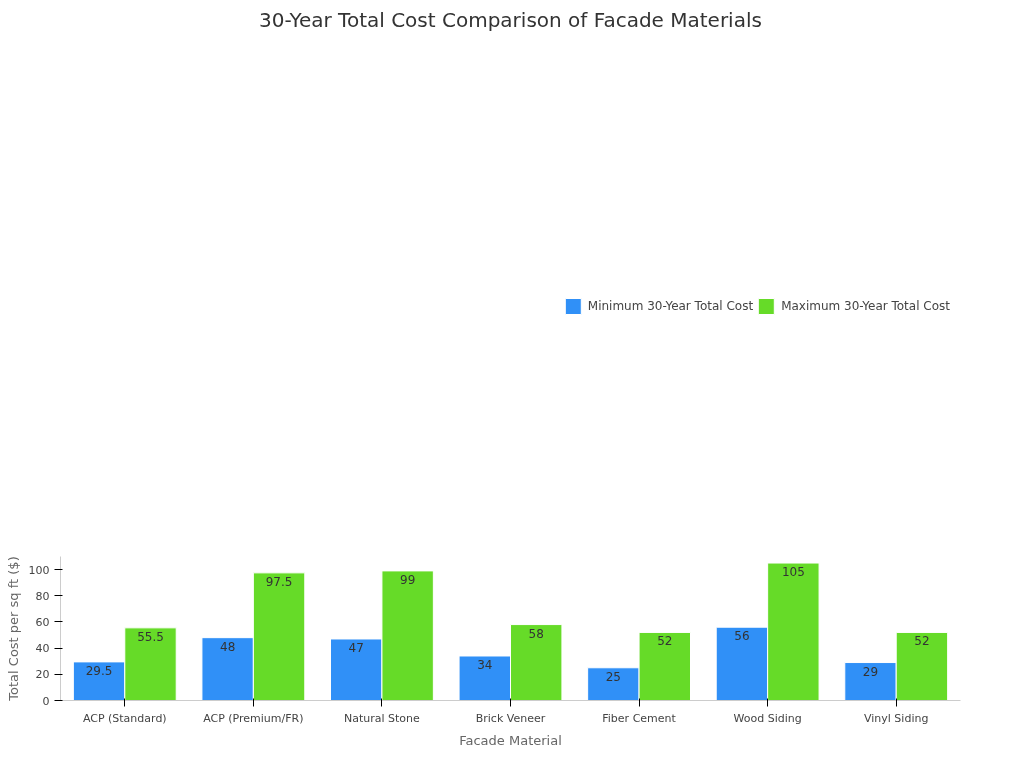 The height and width of the screenshot is (768, 1024). I want to click on data-label: 47, so click(356, 647).